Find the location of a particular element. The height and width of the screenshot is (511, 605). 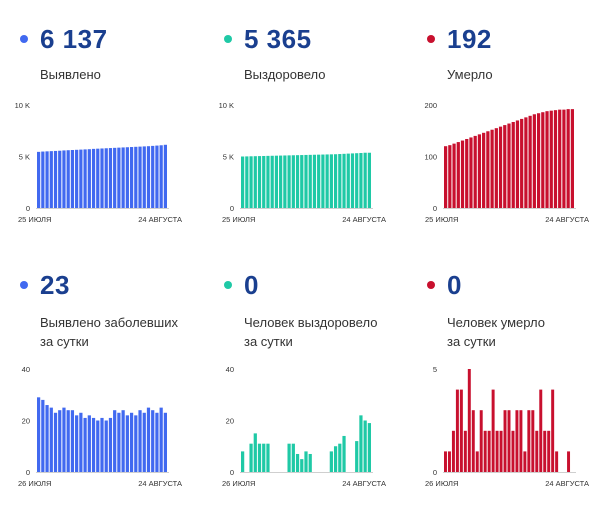

chart-died: 0 100 200 25 ИЮЛЯ 24 АВГУСТА is located at coordinates (506, 162).